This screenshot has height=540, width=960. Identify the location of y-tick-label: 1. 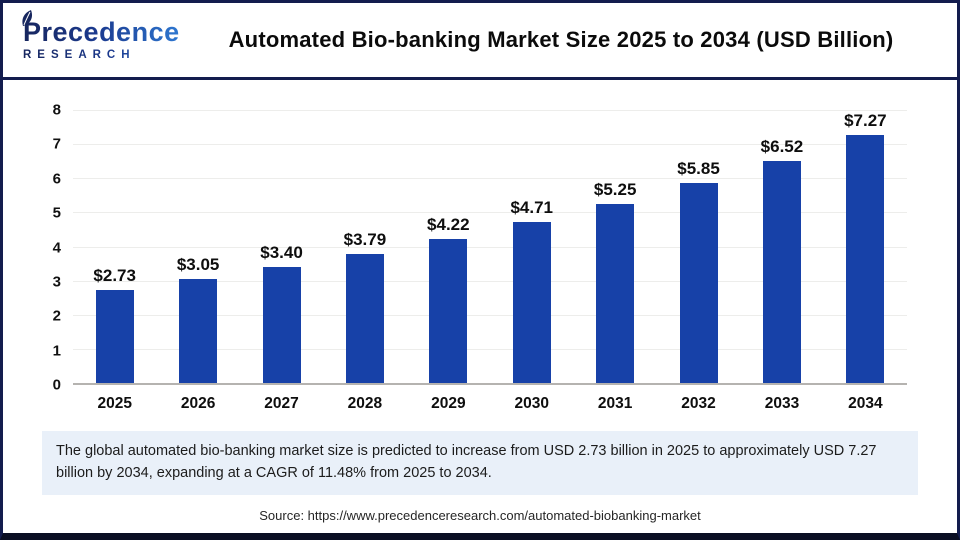
(56, 351).